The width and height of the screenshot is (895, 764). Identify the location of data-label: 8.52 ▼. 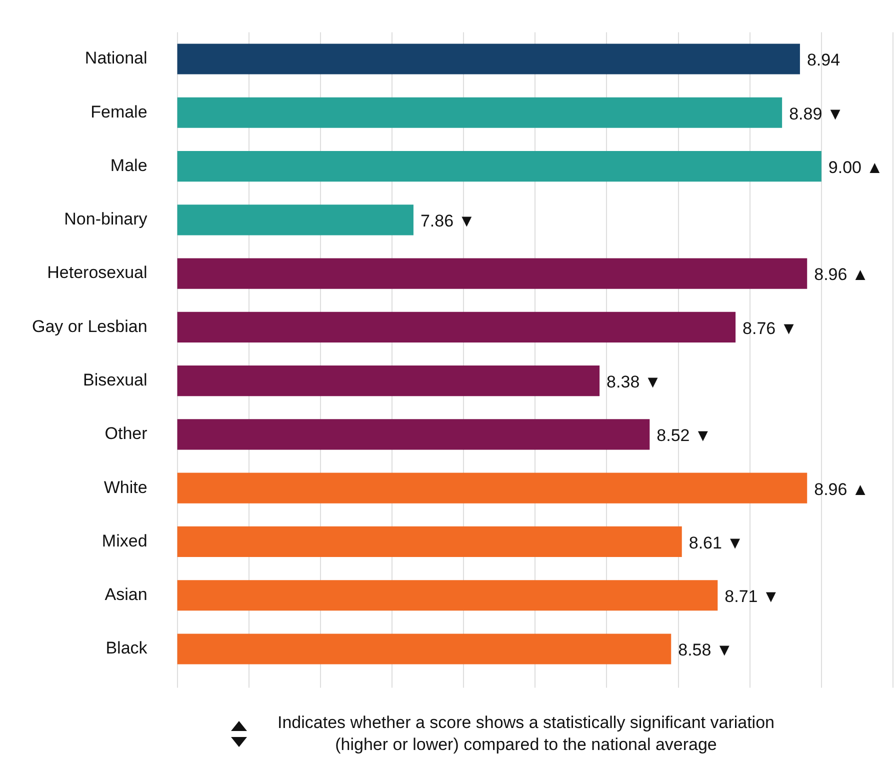
(684, 436).